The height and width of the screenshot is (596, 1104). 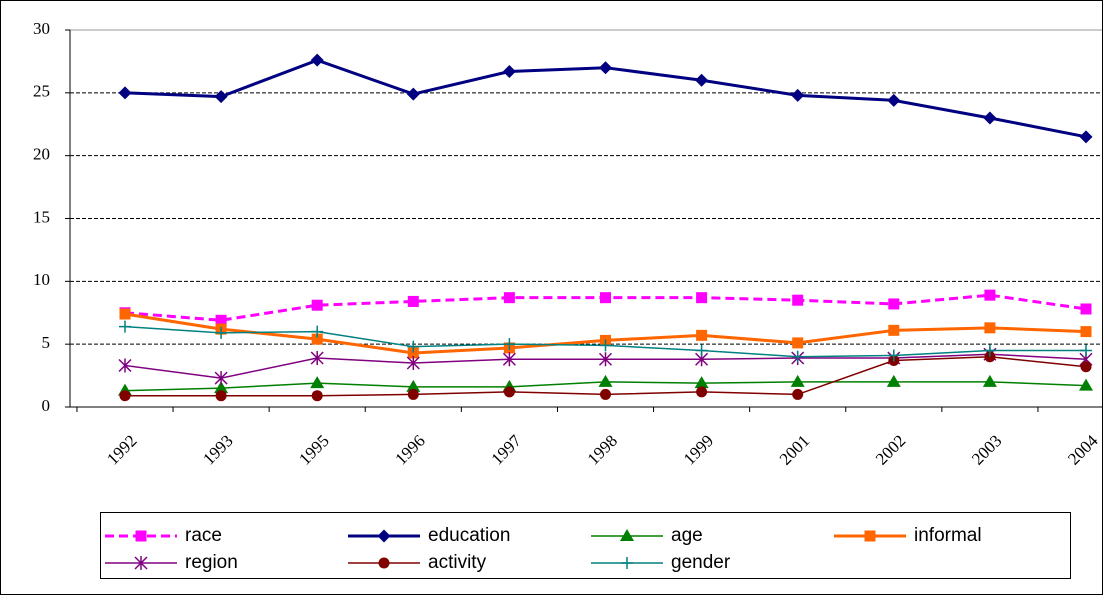 What do you see at coordinates (46, 405) in the screenshot?
I see `y-tick-label: 0` at bounding box center [46, 405].